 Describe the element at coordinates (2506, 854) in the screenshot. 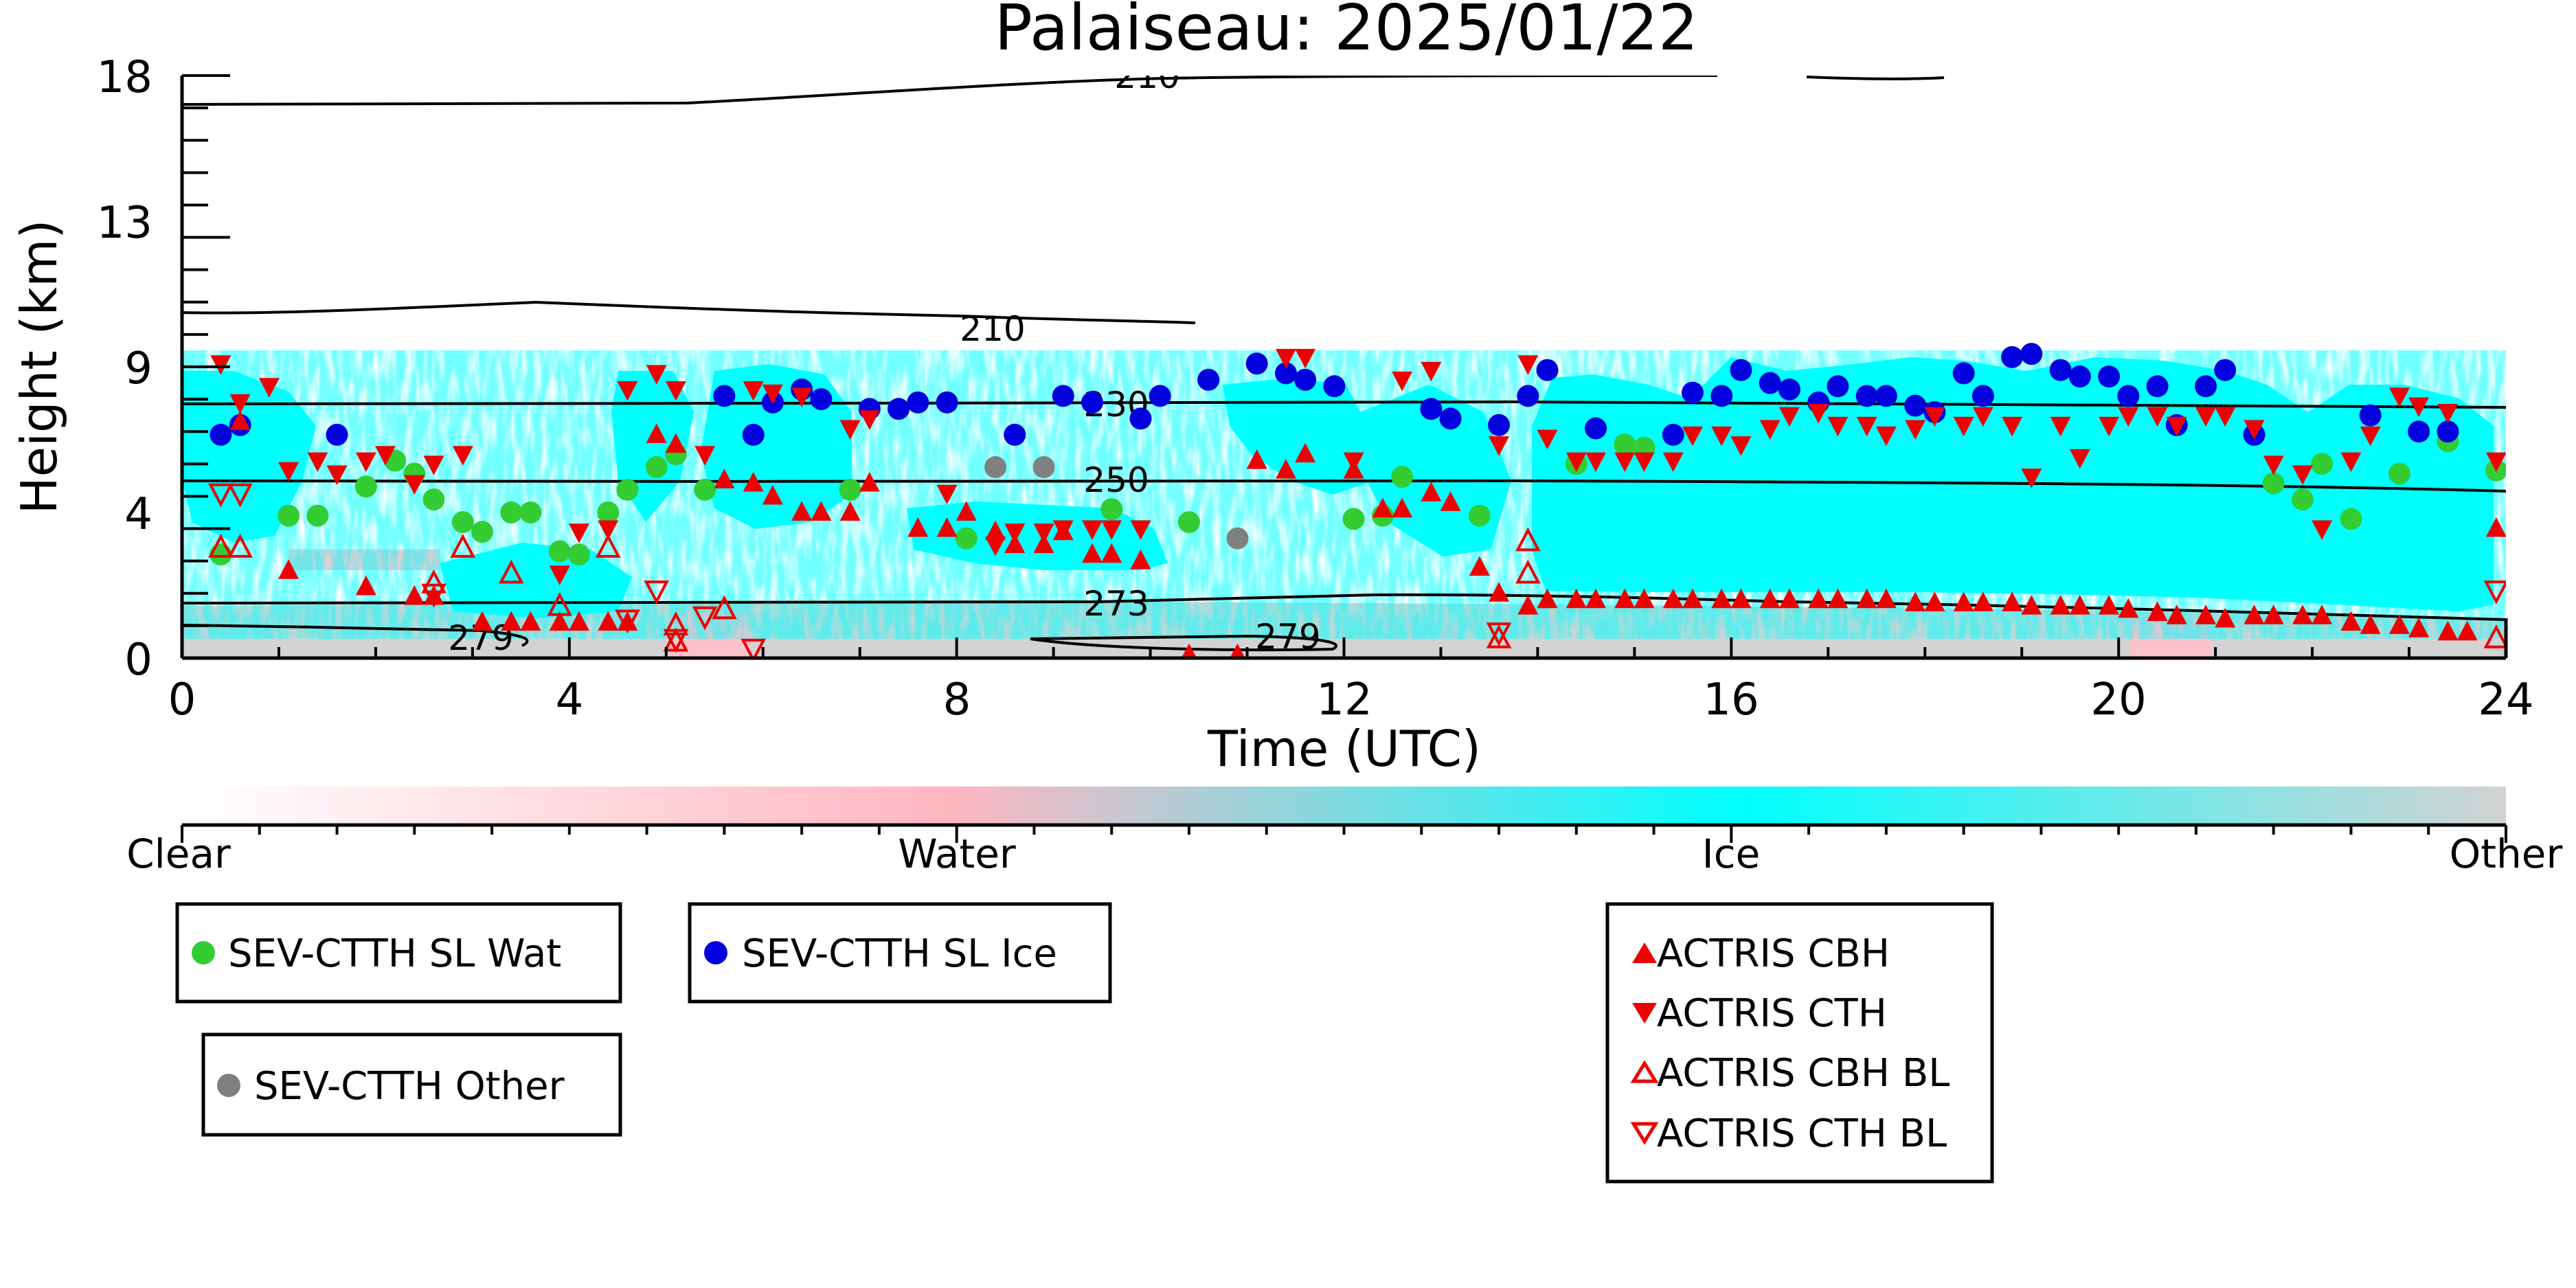

I see `colorbar-label: Other` at that location.